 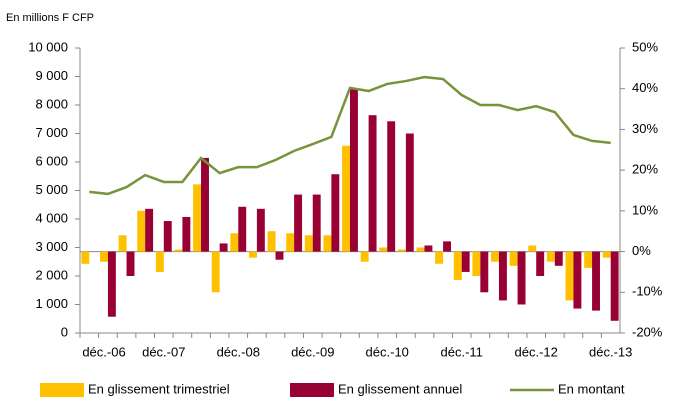 What do you see at coordinates (645, 87) in the screenshot?
I see `y2-tick-label: 40%` at bounding box center [645, 87].